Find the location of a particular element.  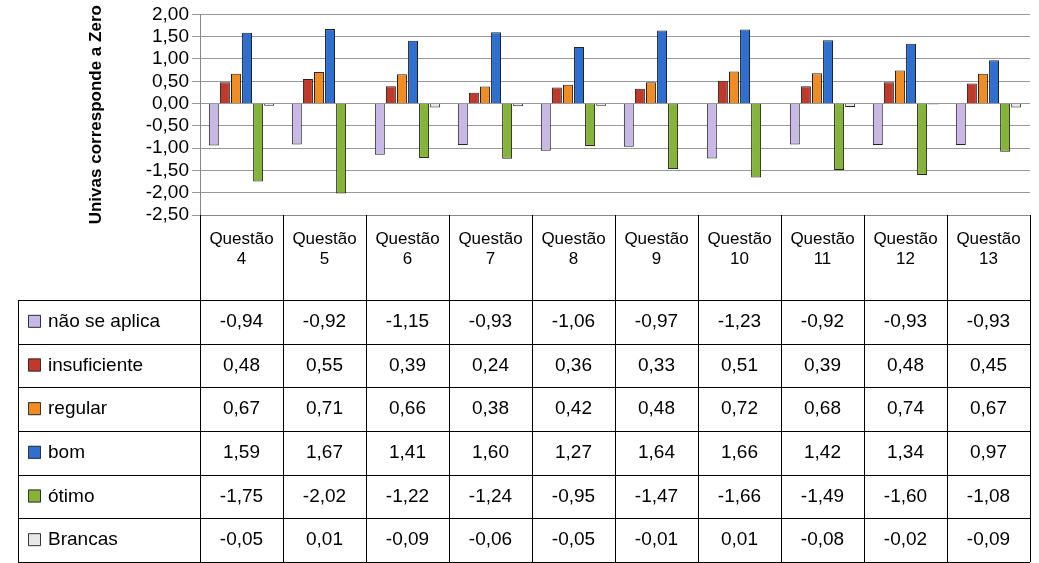

data-label: 1,66 is located at coordinates (739, 452).